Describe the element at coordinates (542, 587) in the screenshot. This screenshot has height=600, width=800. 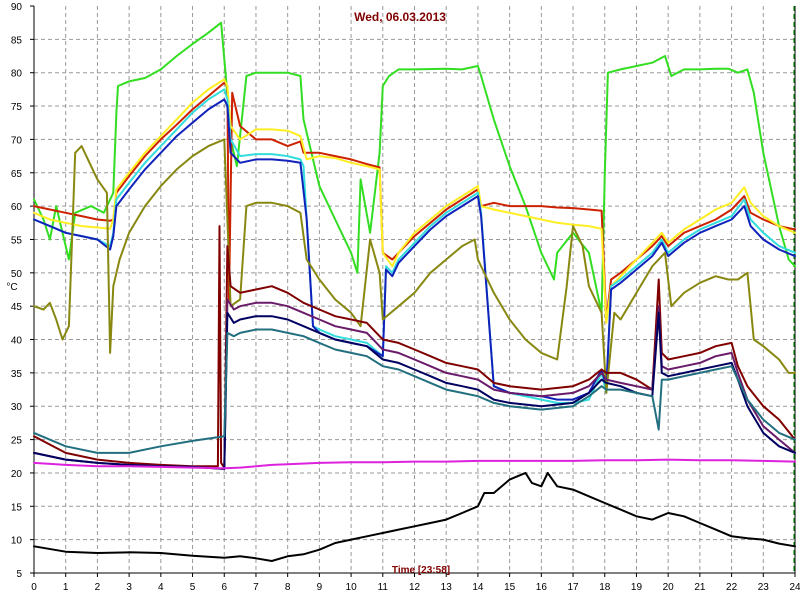
I see `x-tick-label: 16` at that location.